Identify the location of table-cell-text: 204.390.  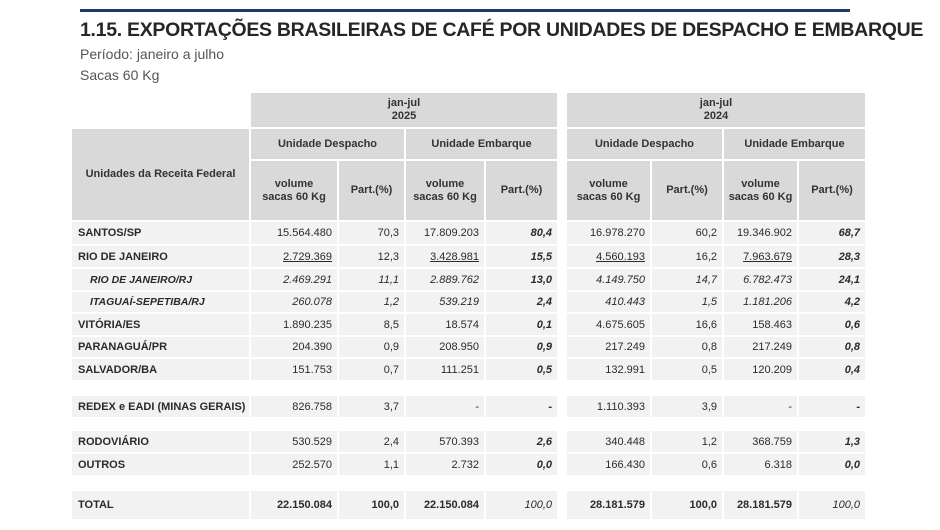
(312, 347).